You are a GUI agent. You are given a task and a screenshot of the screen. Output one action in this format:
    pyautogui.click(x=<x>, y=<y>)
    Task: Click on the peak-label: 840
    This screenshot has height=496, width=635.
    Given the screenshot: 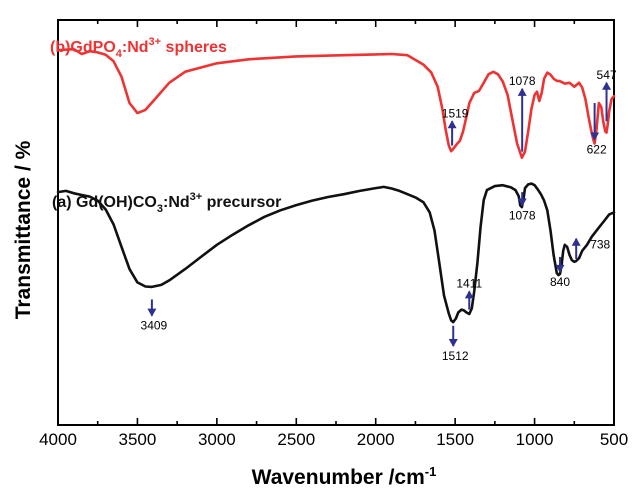 What is the action you would take?
    pyautogui.click(x=560, y=282)
    